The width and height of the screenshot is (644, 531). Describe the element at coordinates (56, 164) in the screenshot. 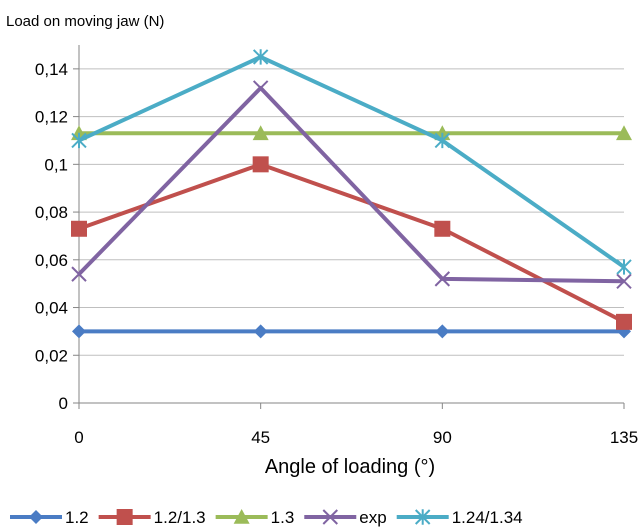

I see `y-tick-label: 0,1` at that location.